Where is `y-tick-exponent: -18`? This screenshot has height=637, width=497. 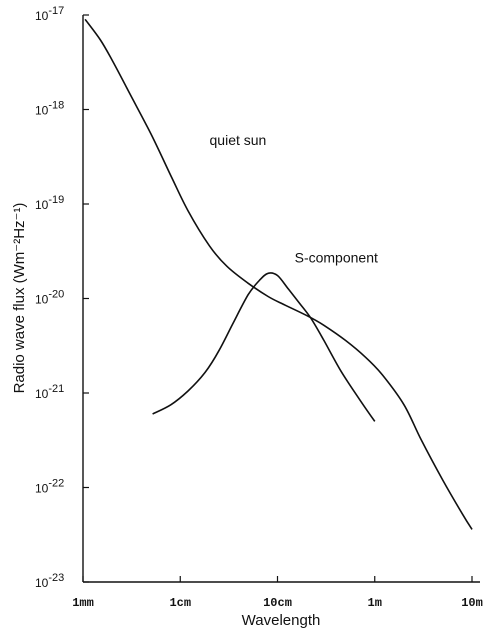
y-tick-exponent: -18 is located at coordinates (56, 106).